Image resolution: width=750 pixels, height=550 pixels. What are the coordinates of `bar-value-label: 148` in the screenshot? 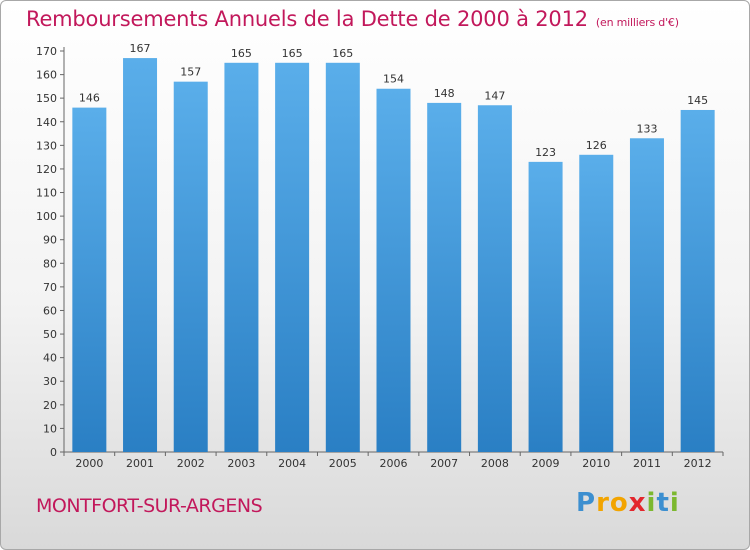 It's located at (444, 93).